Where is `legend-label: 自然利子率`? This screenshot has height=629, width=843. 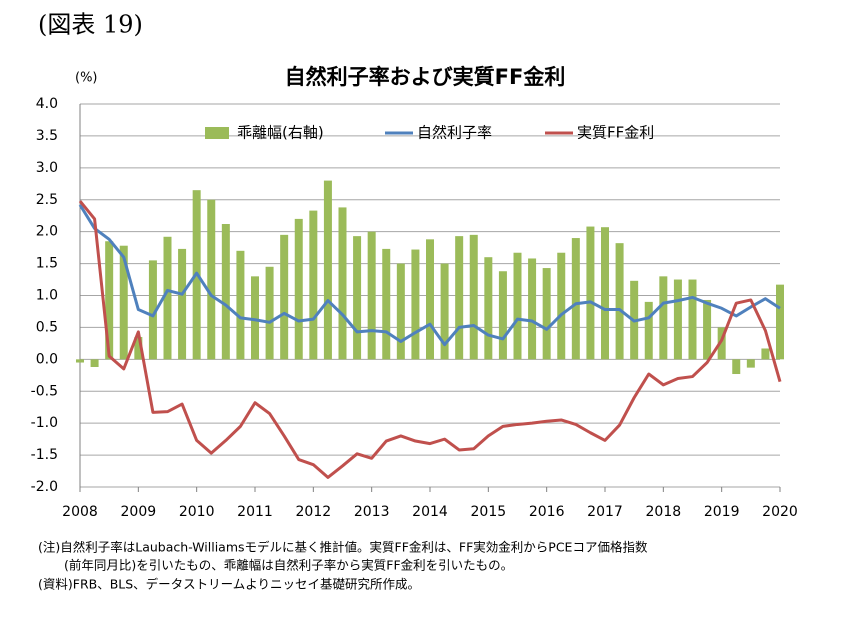
legend-label: 自然利子率 is located at coordinates (454, 133).